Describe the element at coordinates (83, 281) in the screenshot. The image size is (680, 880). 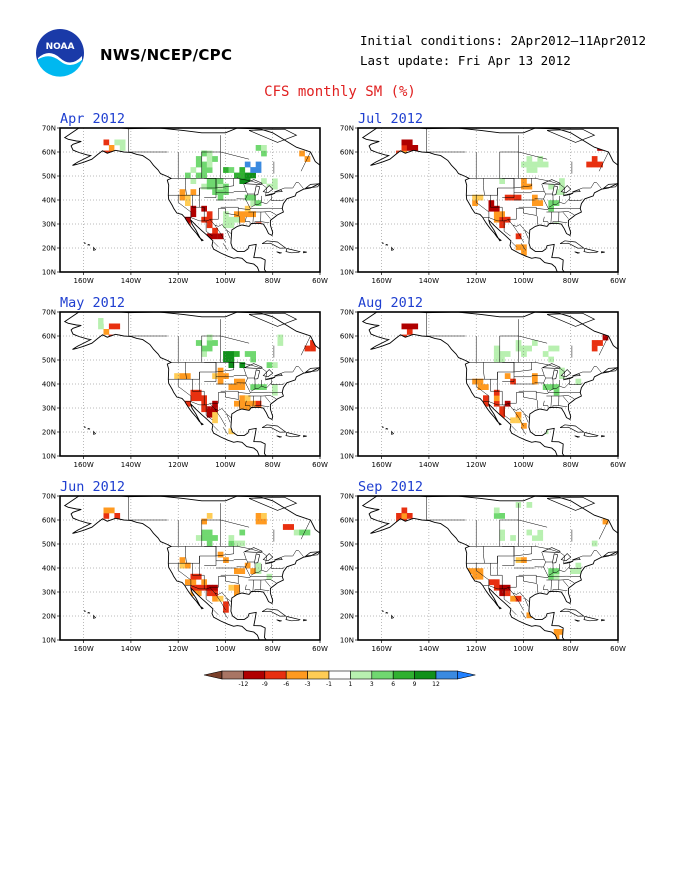
I see `lon-tick-label: 160W` at that location.